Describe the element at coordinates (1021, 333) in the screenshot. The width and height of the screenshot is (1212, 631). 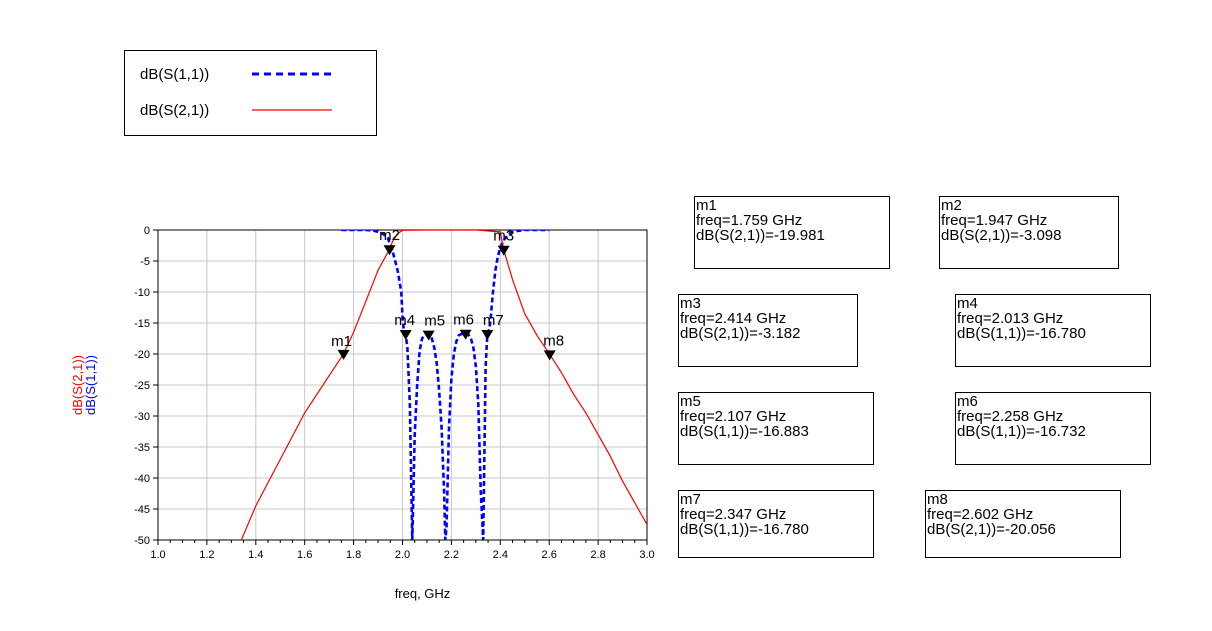
I see `marker-box-m4-value: dB(S(1,1))=-16.780` at that location.